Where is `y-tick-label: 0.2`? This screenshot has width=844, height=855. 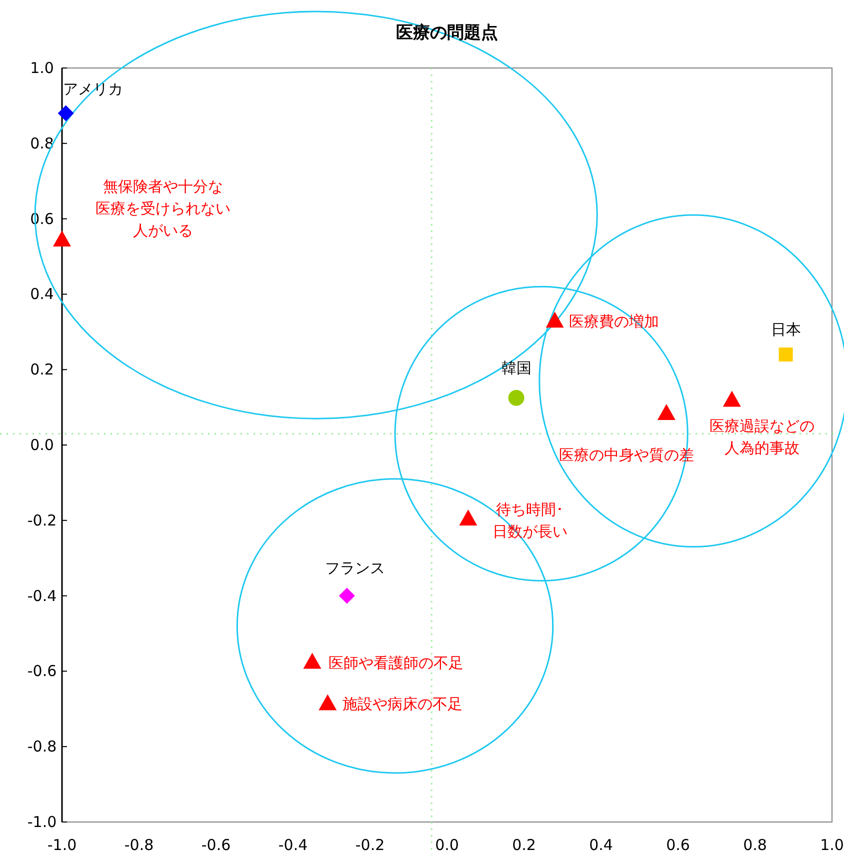 y-tick-label: 0.2 is located at coordinates (42, 369).